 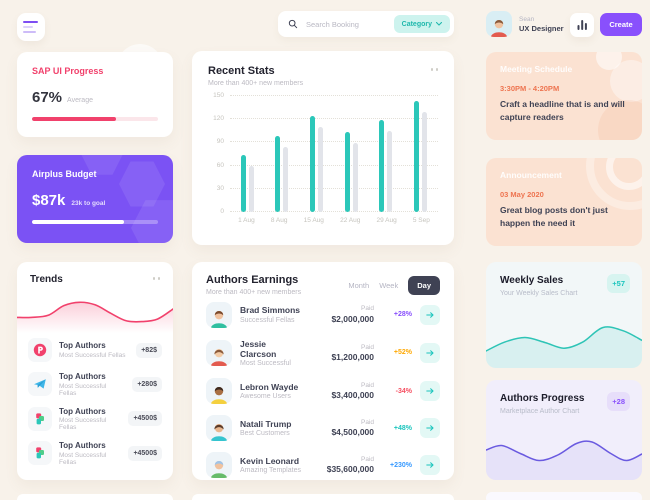 What do you see at coordinates (266, 423) in the screenshot?
I see `author-name: Natali Trump` at bounding box center [266, 423].